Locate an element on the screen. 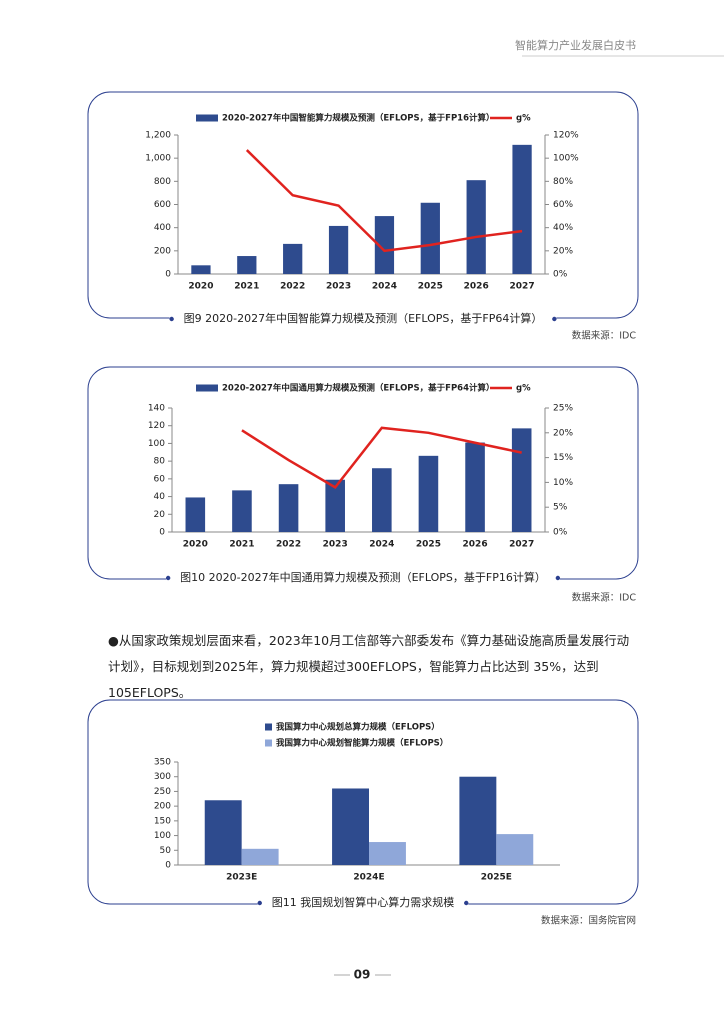  y2-tick-label: 40% is located at coordinates (563, 228).